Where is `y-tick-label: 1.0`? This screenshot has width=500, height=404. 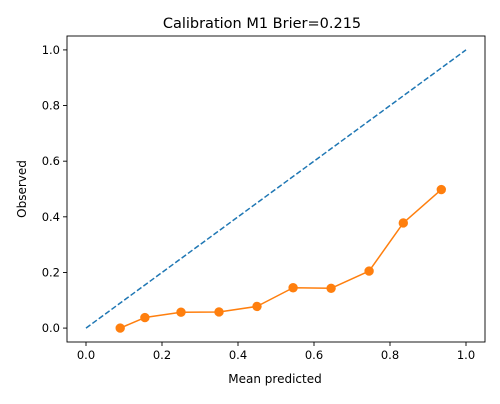 y-tick-label: 1.0 is located at coordinates (51, 50).